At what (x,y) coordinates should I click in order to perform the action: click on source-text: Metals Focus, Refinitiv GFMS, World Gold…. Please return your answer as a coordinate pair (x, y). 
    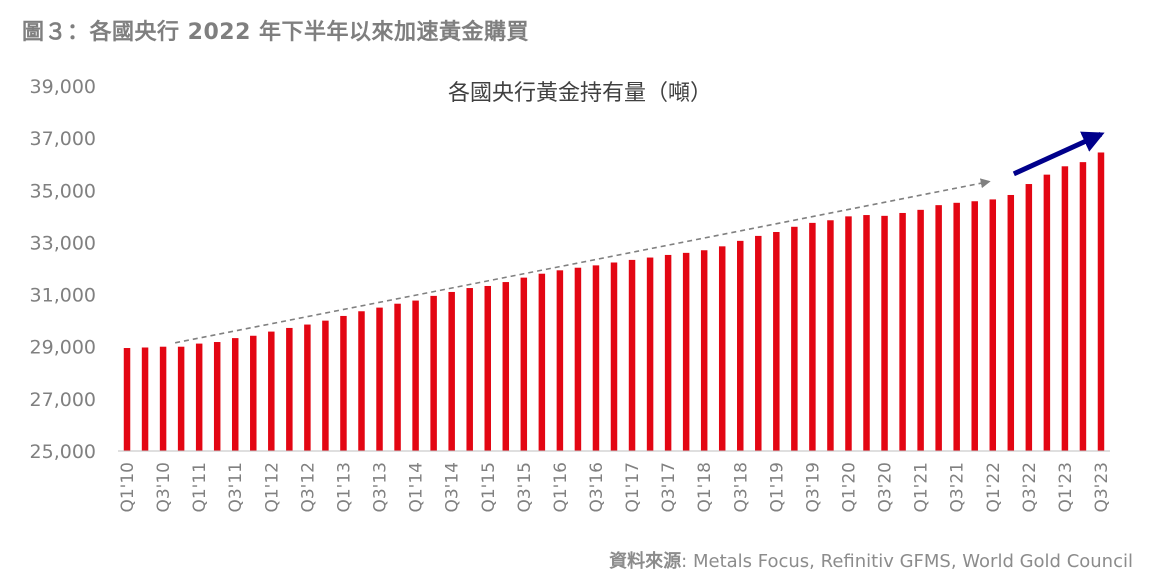
    Looking at the image, I should click on (912, 561).